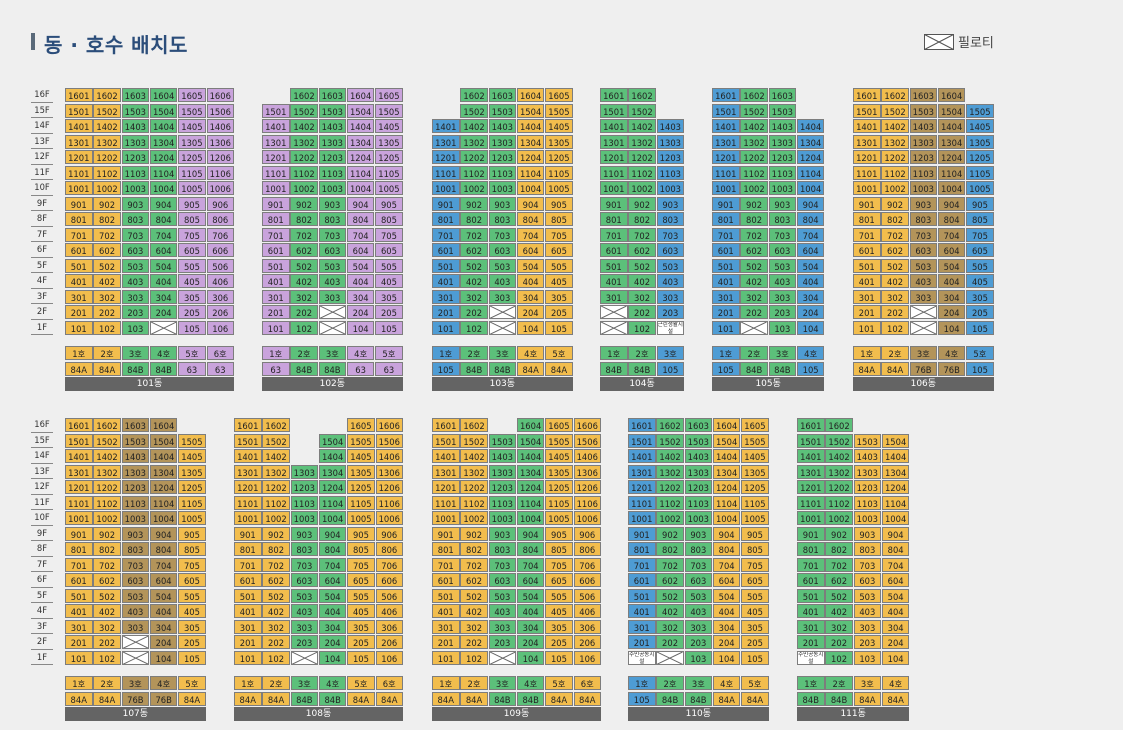  What do you see at coordinates (135, 456) in the screenshot?
I see `unit-cell: 1403` at bounding box center [135, 456].